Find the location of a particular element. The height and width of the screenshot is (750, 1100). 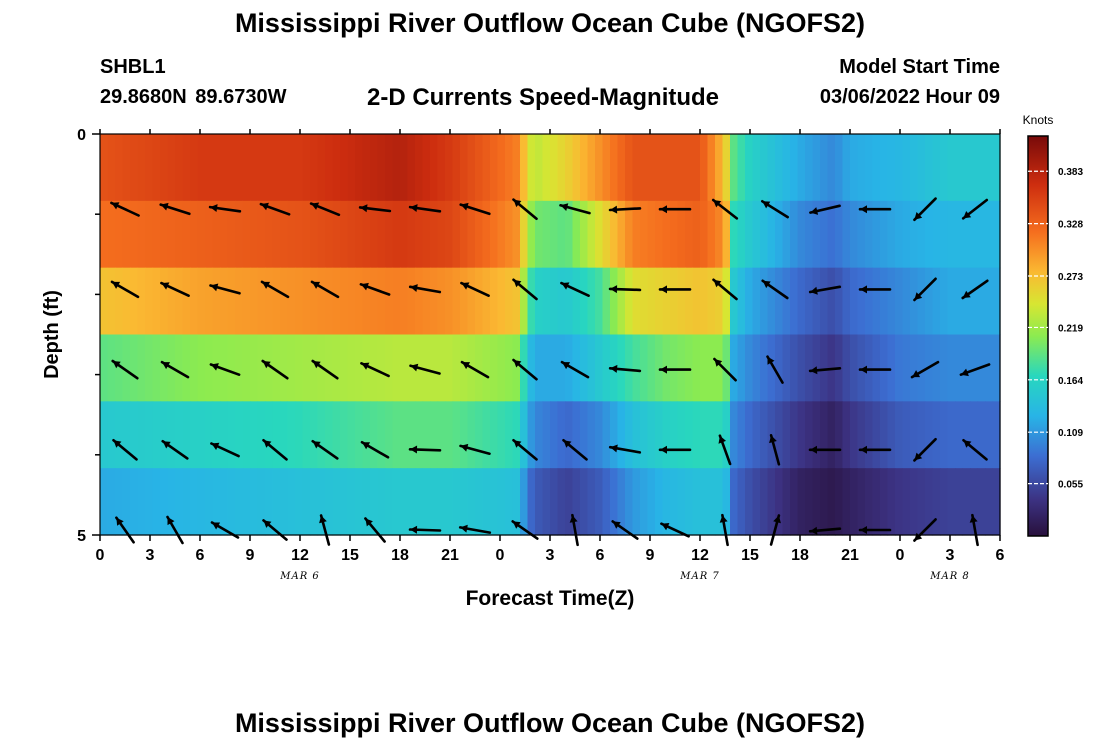

x-tick-label: 12 is located at coordinates (700, 555).